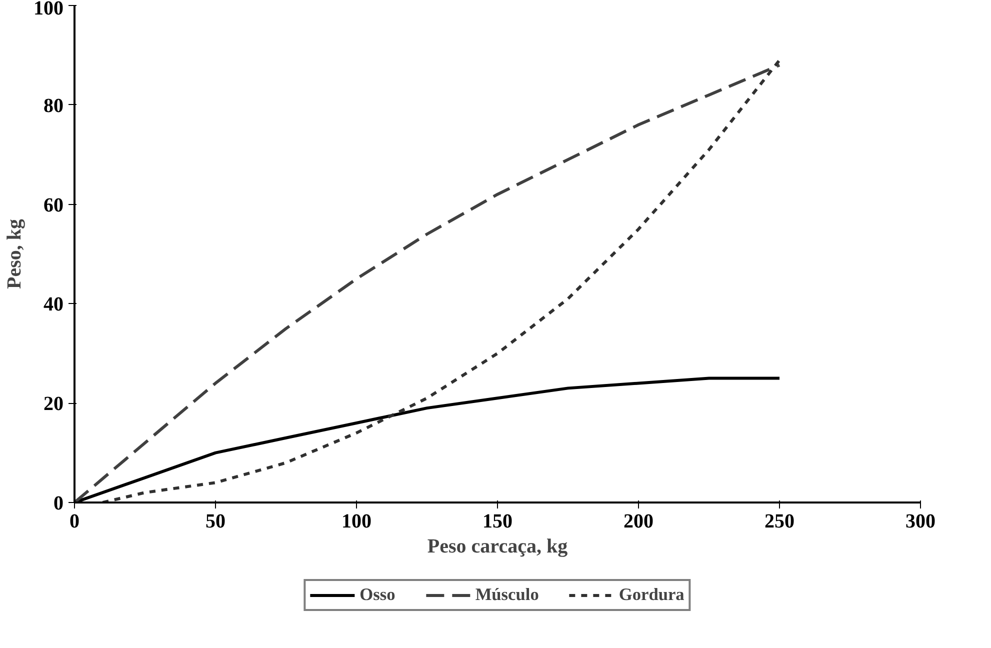 This screenshot has height=648, width=991. Describe the element at coordinates (15, 254) in the screenshot. I see `y-axis-title: Peso, kg` at that location.